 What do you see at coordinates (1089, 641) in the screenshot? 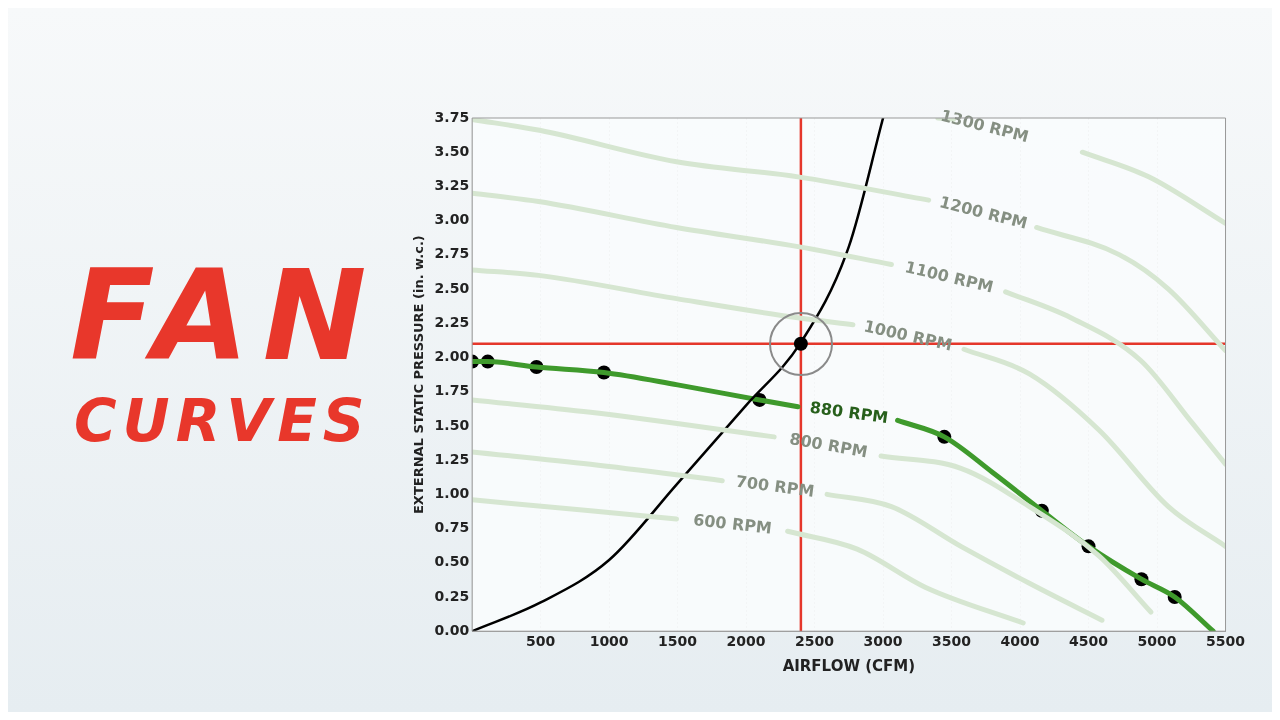
I see `x-tick-label: 4500` at bounding box center [1089, 641].